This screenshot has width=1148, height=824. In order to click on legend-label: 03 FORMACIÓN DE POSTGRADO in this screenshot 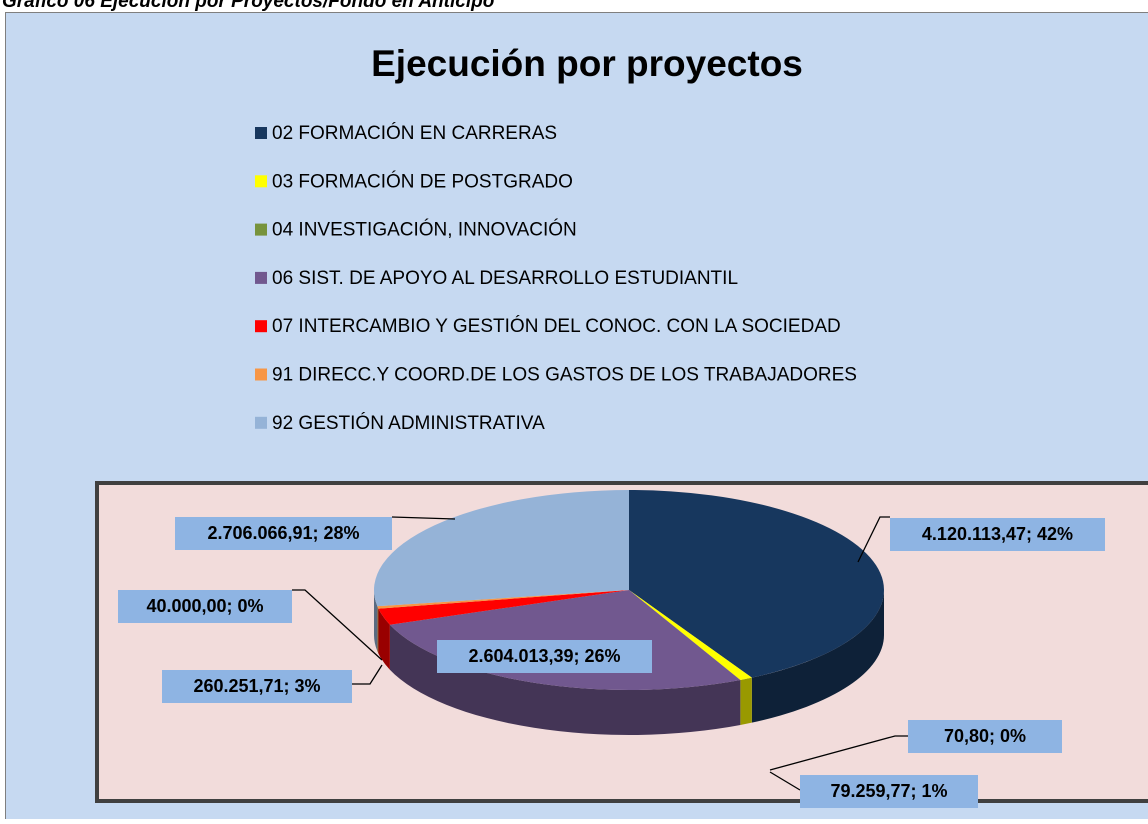, I will do `click(422, 181)`.